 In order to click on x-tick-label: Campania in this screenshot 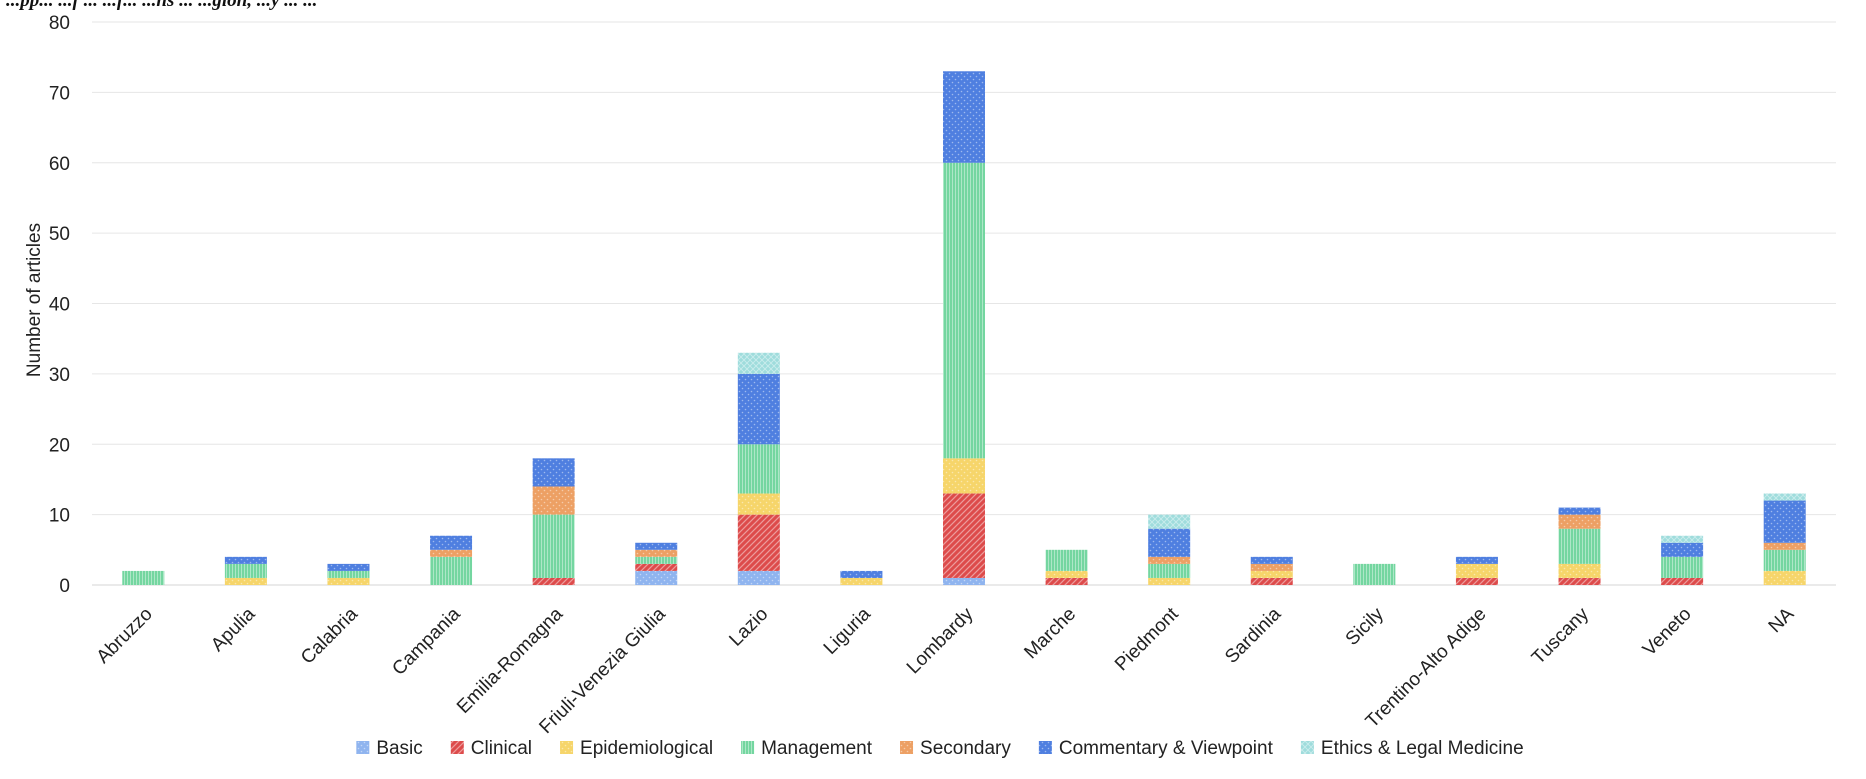, I will do `click(427, 641)`.